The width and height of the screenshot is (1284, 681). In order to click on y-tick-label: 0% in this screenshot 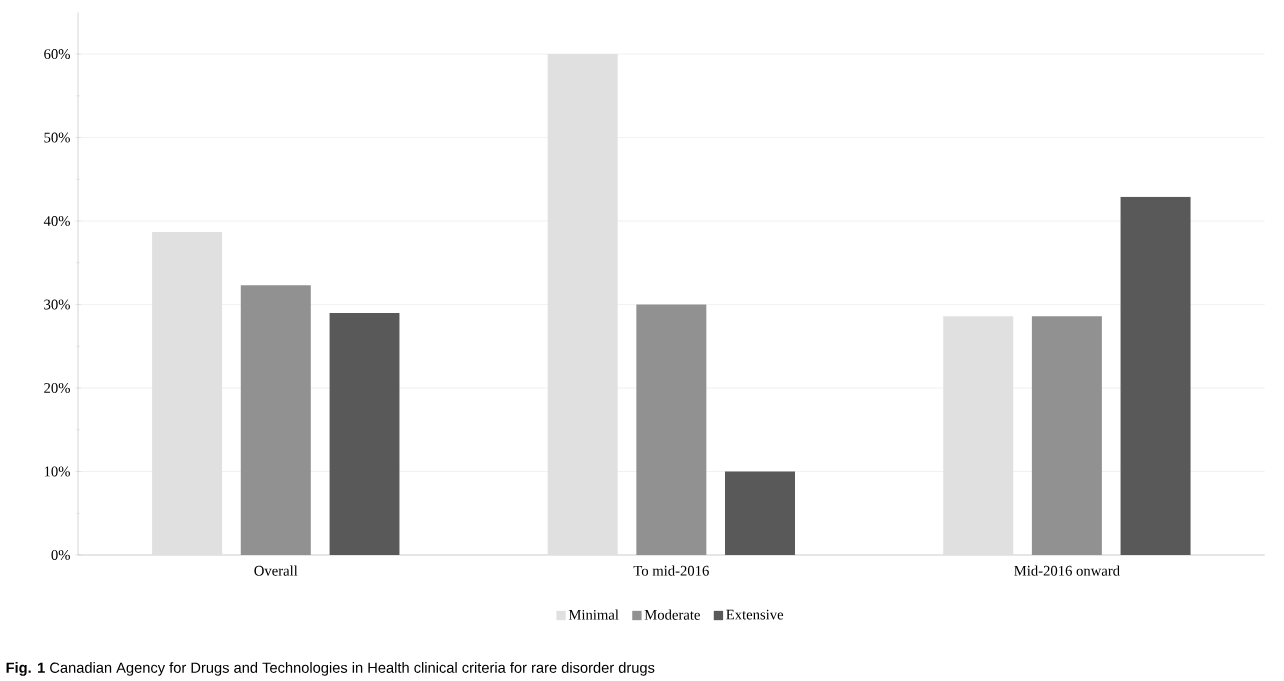, I will do `click(60, 555)`.